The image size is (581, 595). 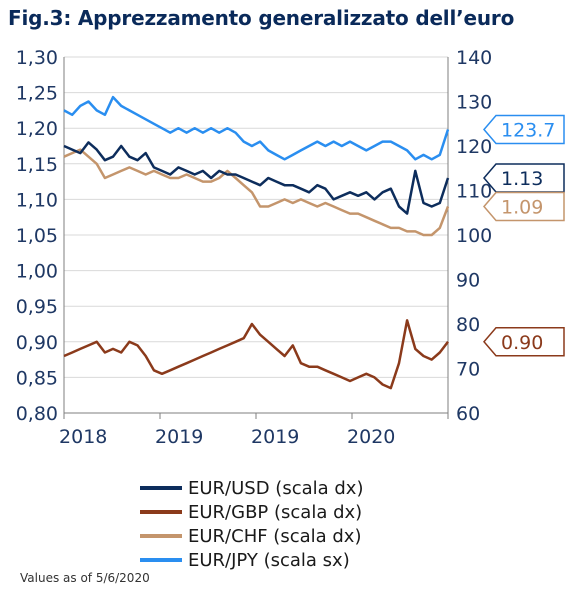 I want to click on legend-item-usd: EUR/USD (scala dx), so click(x=251, y=488).